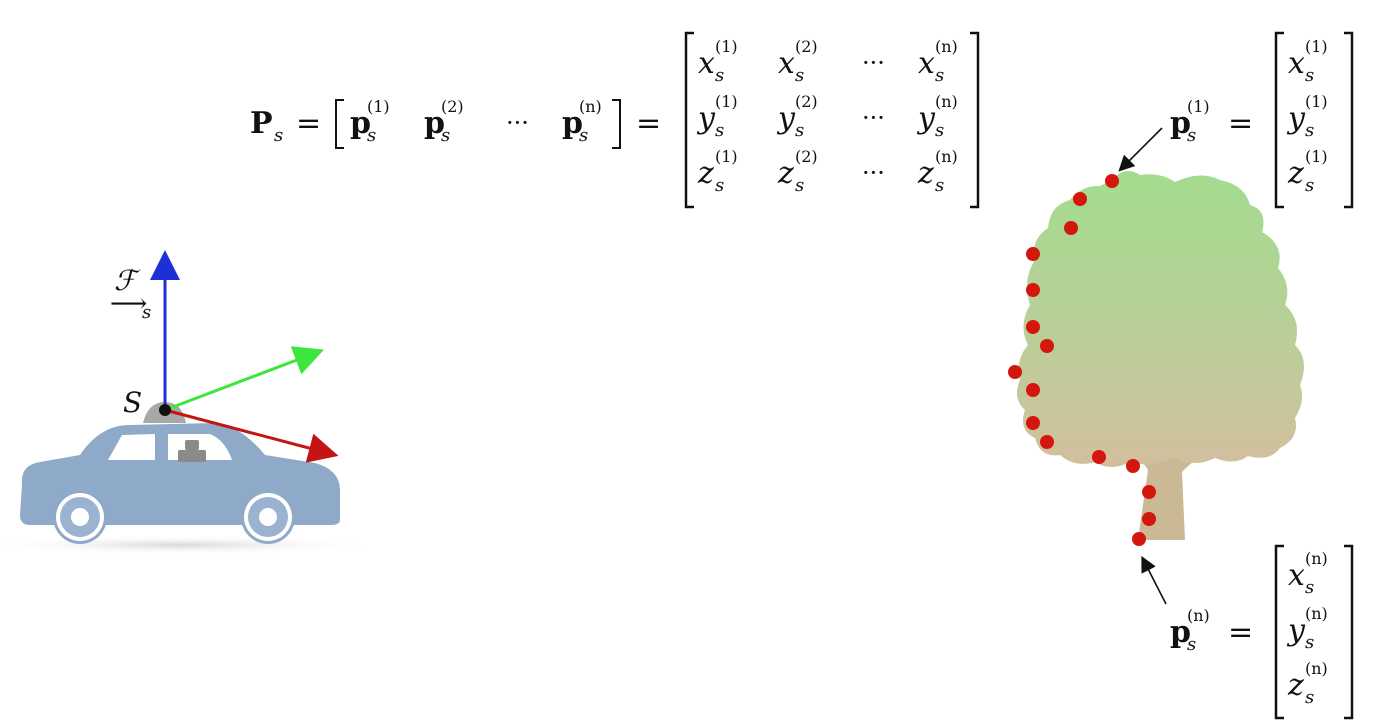  I want to click on equals-sign-2: =, so click(648, 123).